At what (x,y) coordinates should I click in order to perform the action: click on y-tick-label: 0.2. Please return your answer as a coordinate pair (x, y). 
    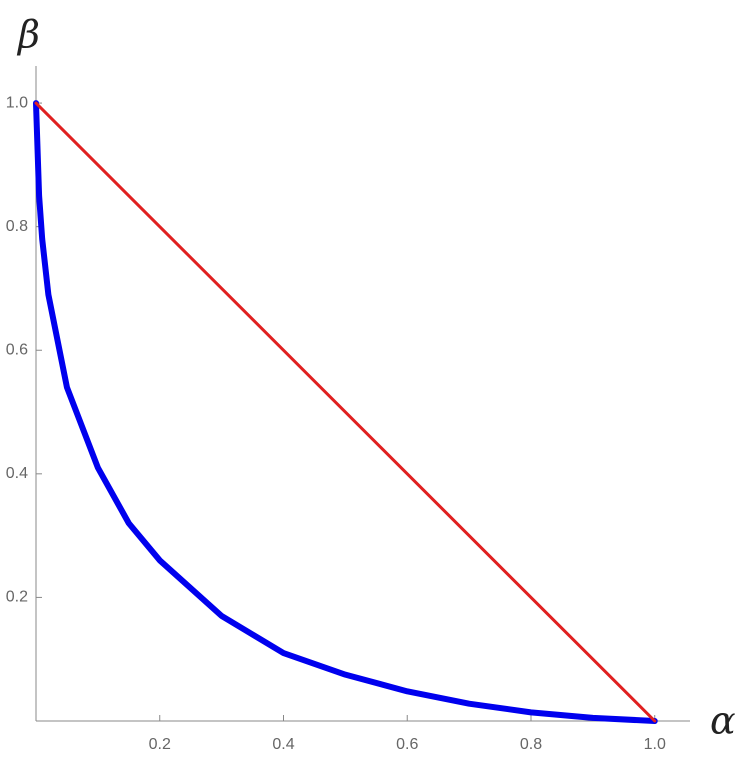
    Looking at the image, I should click on (17, 597).